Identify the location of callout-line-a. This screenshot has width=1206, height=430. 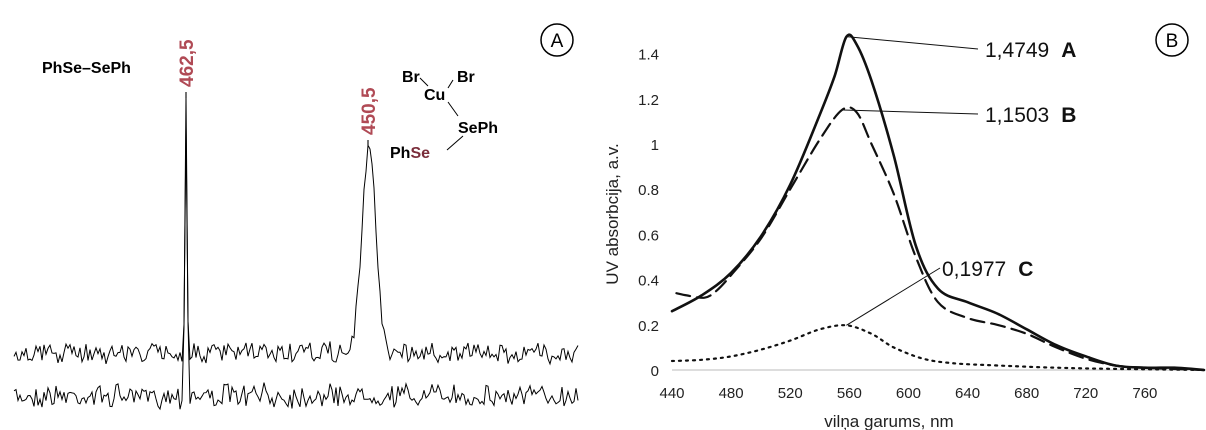
(912, 43).